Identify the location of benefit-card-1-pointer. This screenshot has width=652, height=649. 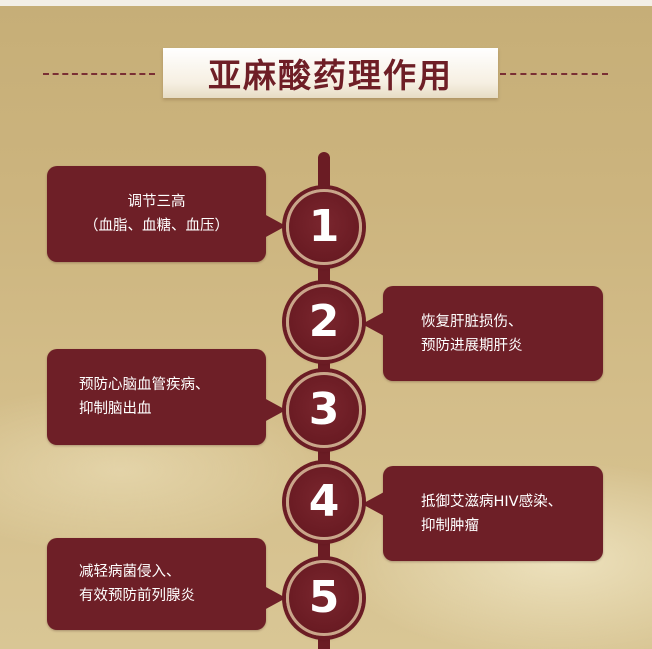
(275, 226).